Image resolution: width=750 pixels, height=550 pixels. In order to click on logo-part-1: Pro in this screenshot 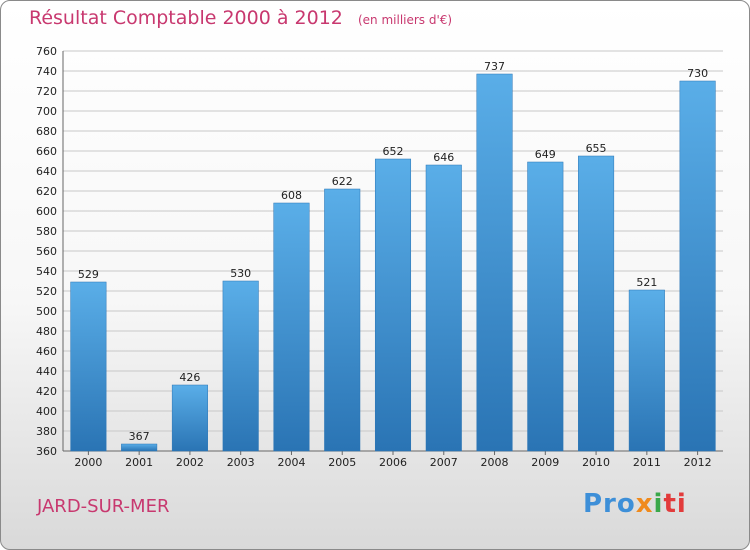, I will do `click(609, 504)`.